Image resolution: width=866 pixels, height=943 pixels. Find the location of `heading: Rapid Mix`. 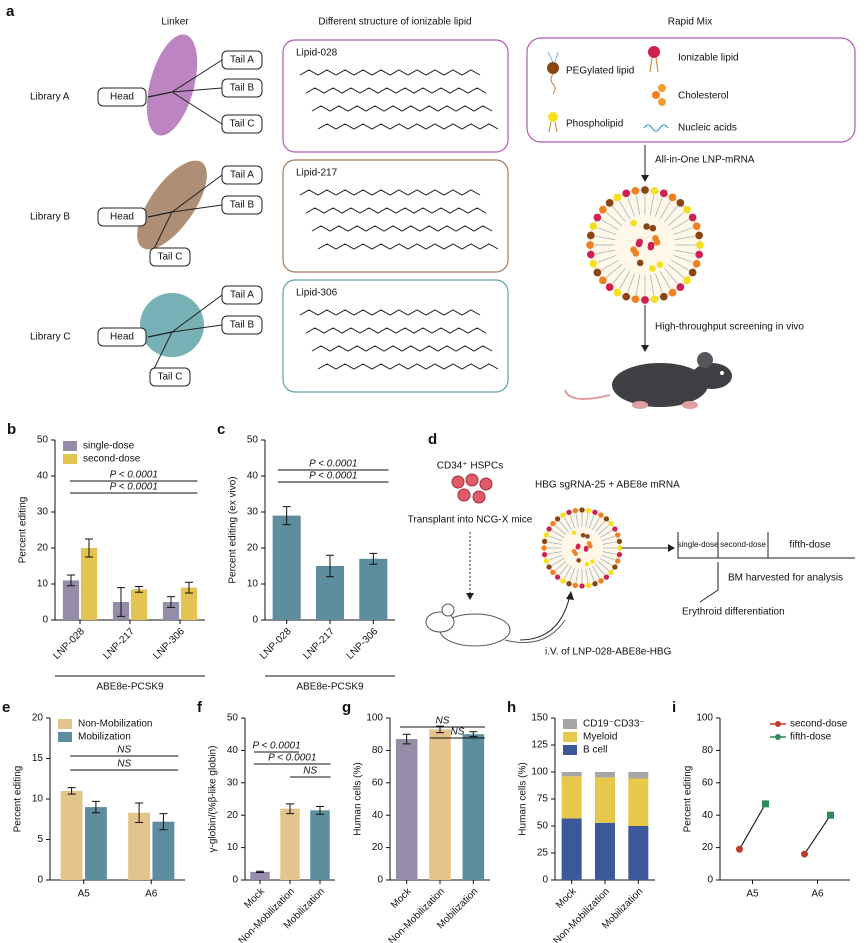

heading: Rapid Mix is located at coordinates (690, 22).